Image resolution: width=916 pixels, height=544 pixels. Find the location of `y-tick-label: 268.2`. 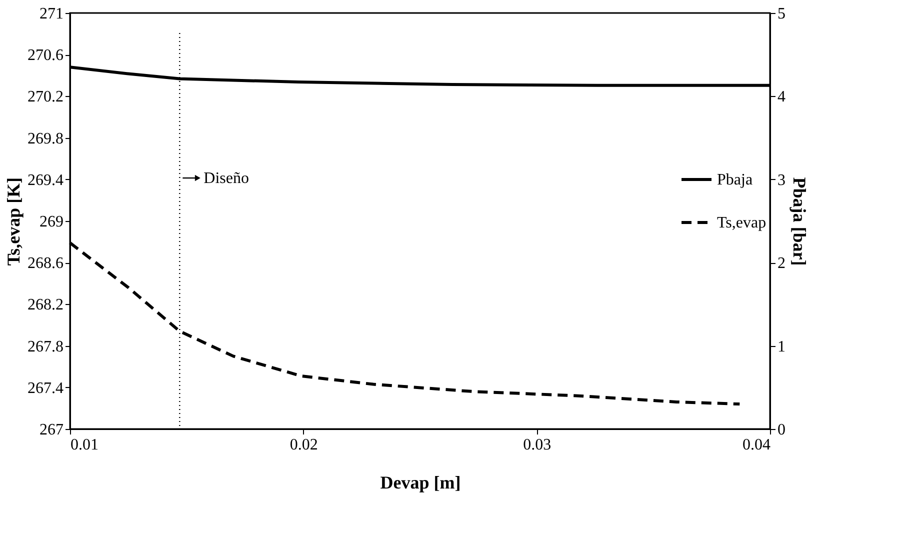

y-tick-label: 268.2 is located at coordinates (46, 305).